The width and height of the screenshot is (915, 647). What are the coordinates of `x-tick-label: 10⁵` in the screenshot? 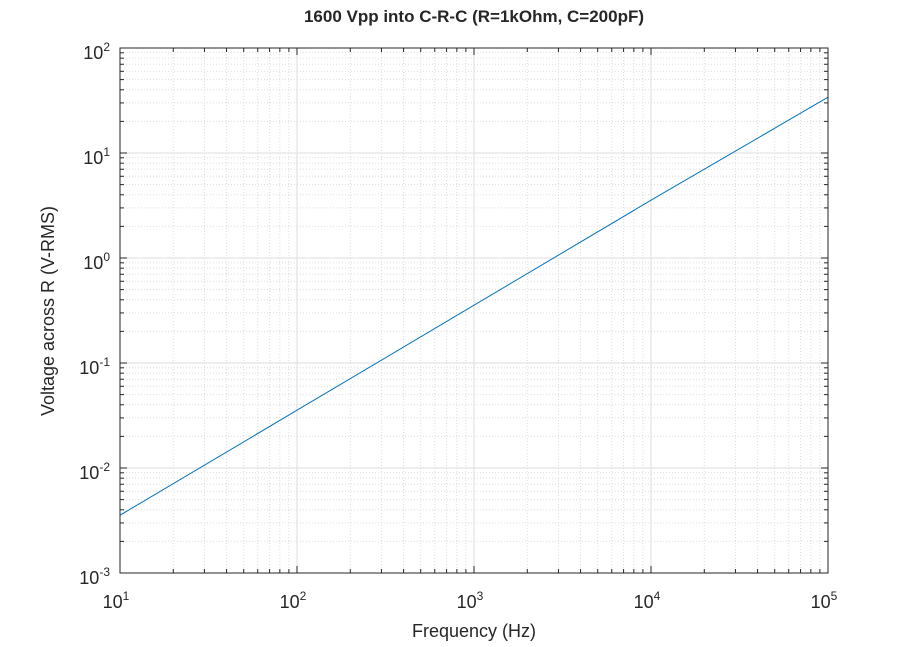 It's located at (824, 600).